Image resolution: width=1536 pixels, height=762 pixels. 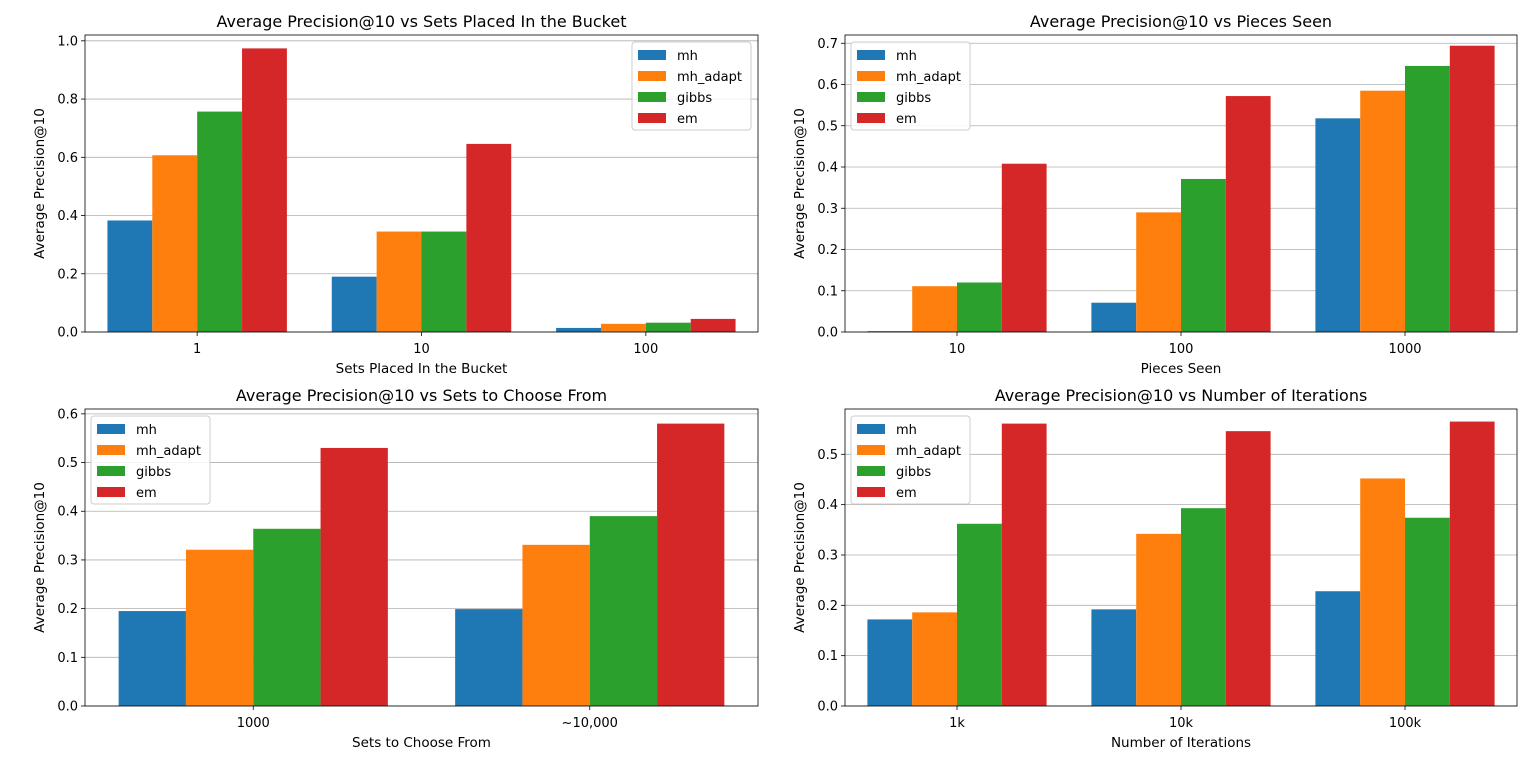 What do you see at coordinates (1181, 743) in the screenshot?
I see `x-axis-label: Number of Iterations` at bounding box center [1181, 743].